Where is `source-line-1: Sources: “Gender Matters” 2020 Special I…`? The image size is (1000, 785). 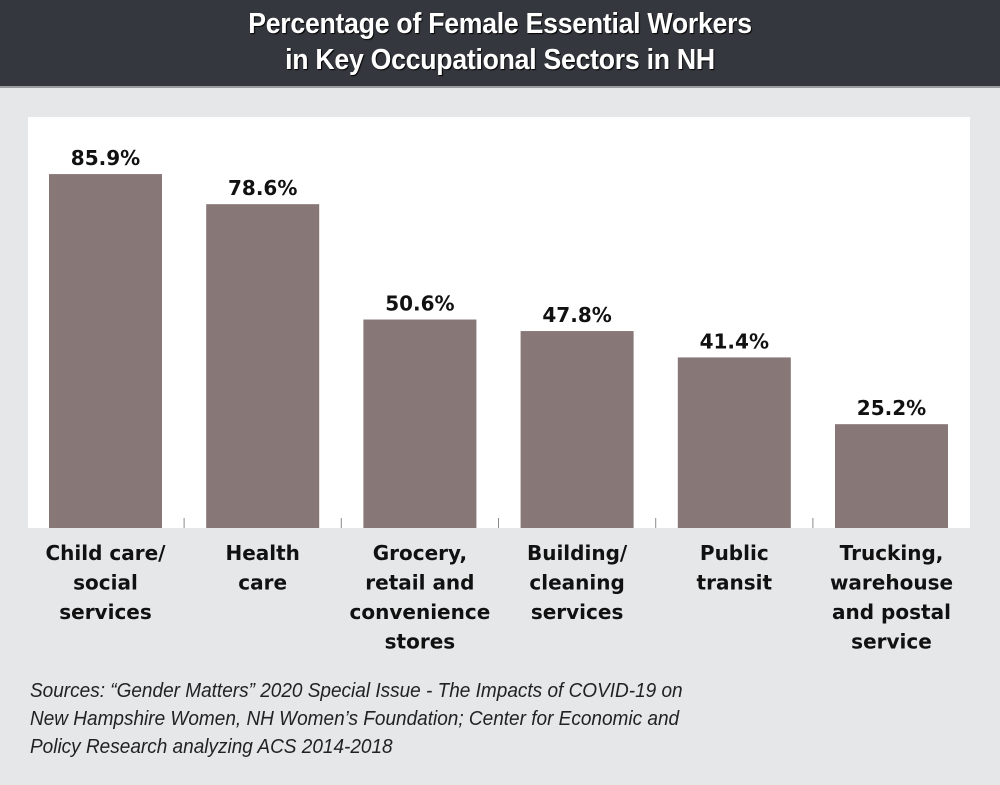
source-line-1: Sources: “Gender Matters” 2020 Special I… is located at coordinates (356, 691).